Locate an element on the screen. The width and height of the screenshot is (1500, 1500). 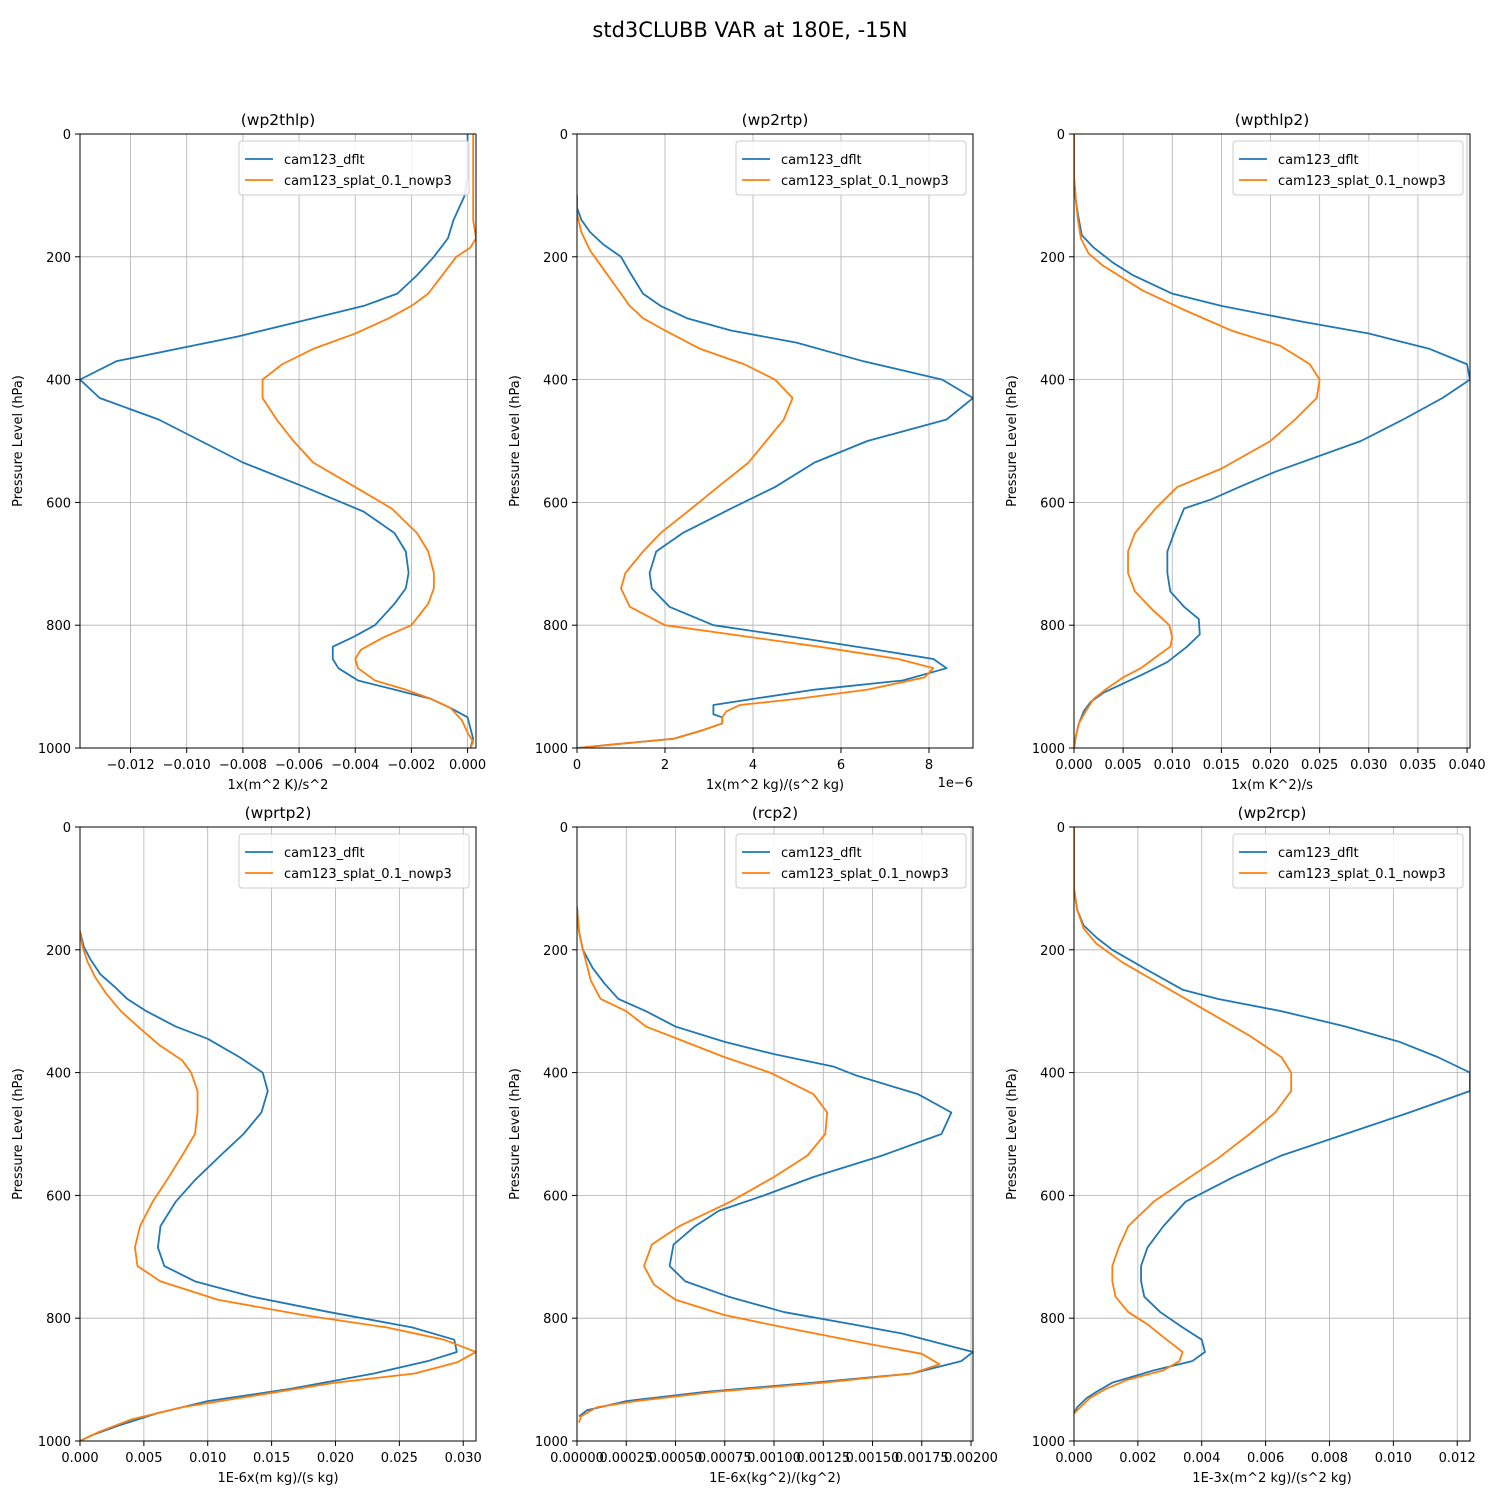
x-tick-label: 0.00025 is located at coordinates (626, 1458).